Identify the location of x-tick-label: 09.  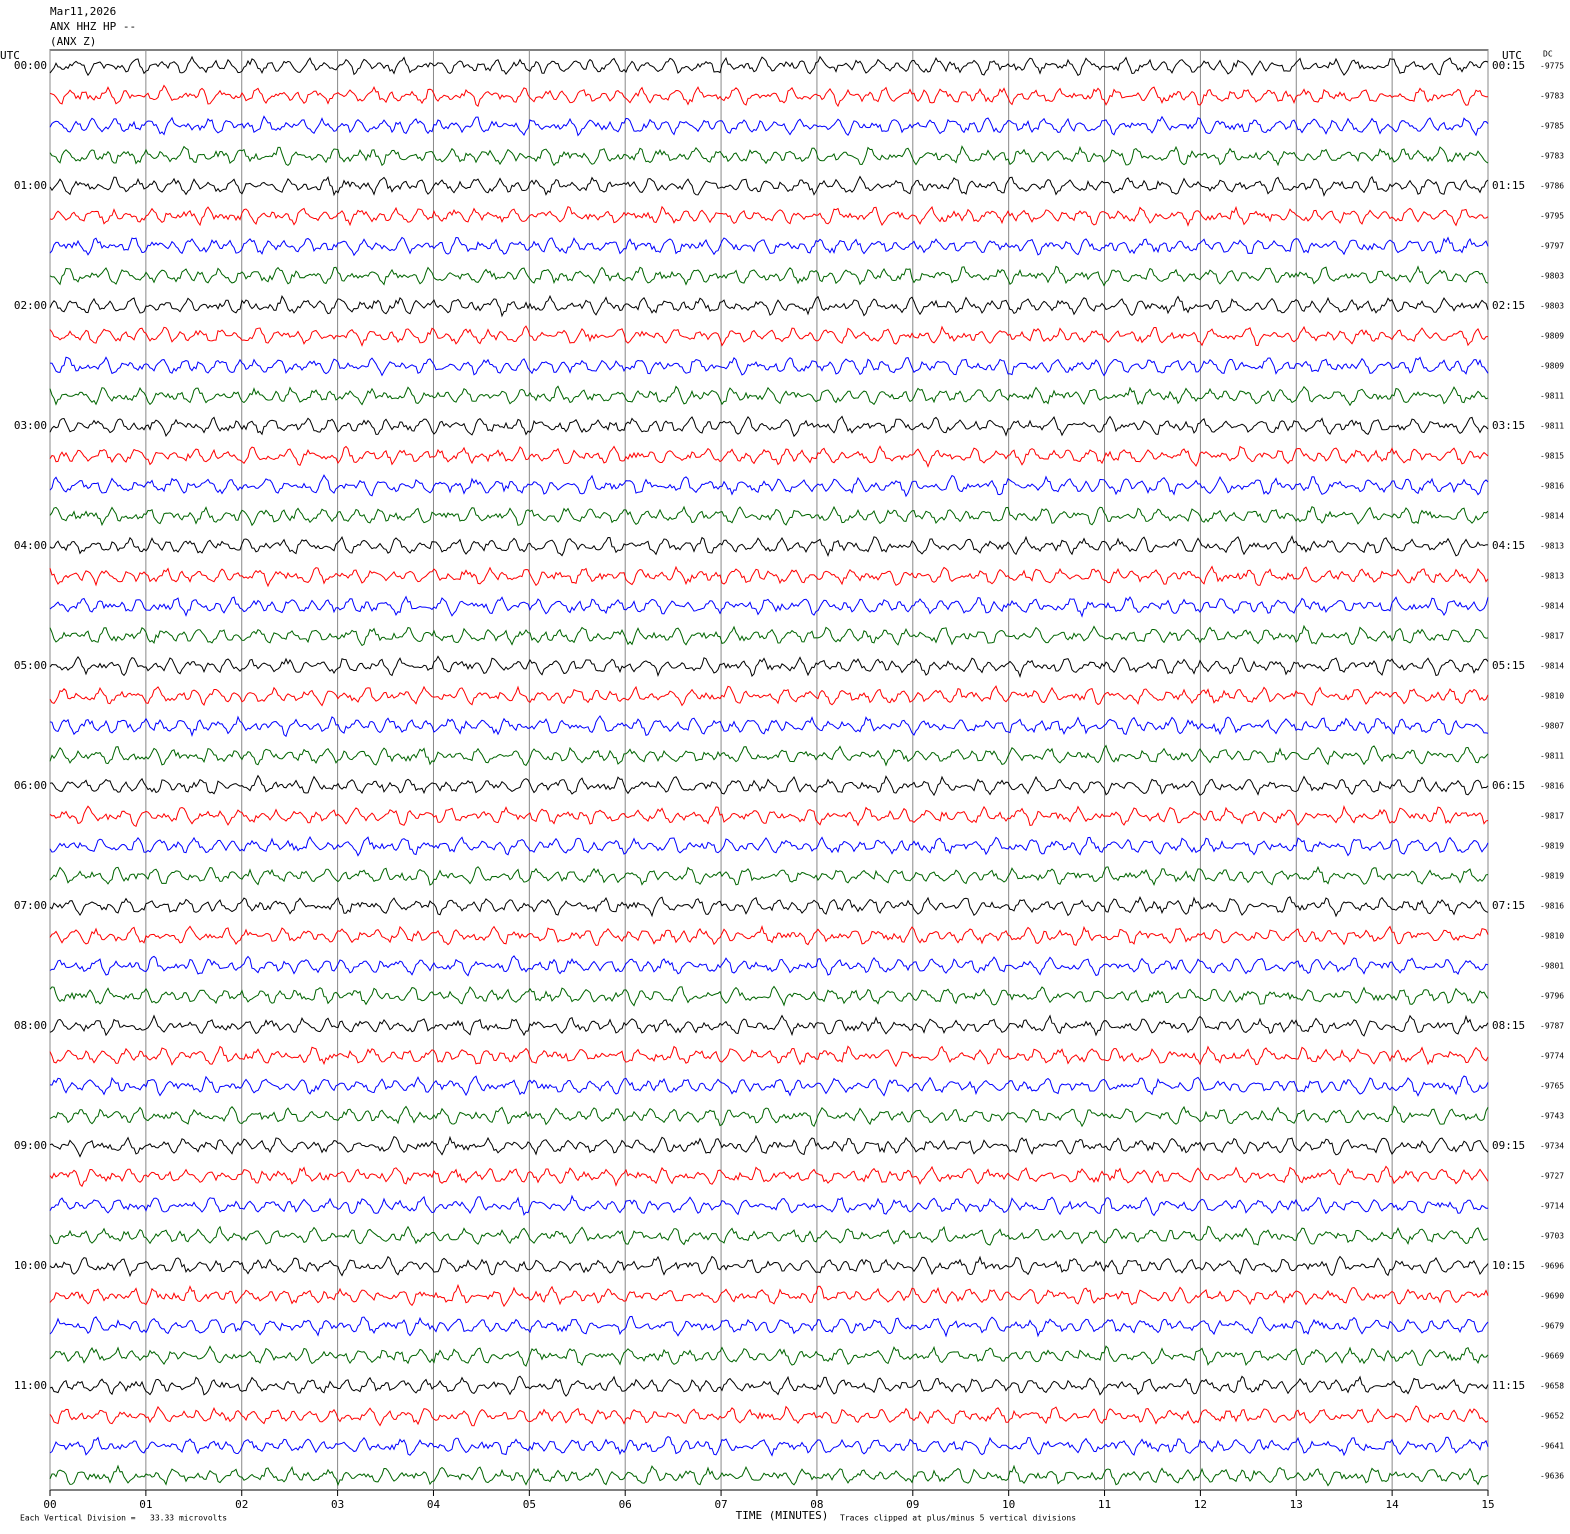
(912, 1504).